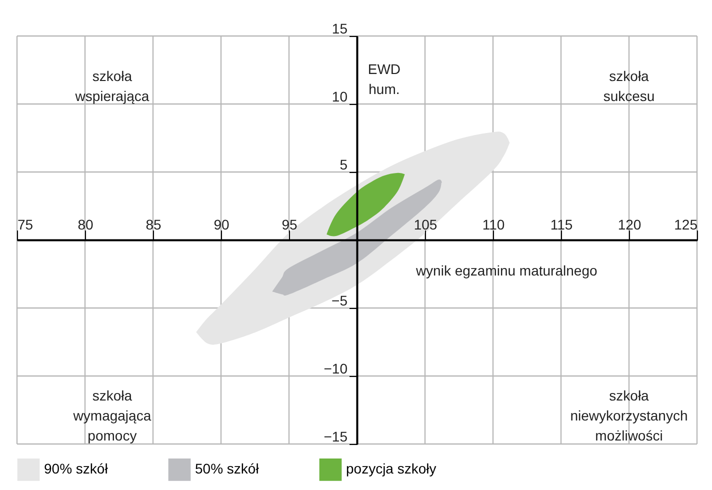 The height and width of the screenshot is (490, 712). I want to click on x-tick-label: 75, so click(26, 224).